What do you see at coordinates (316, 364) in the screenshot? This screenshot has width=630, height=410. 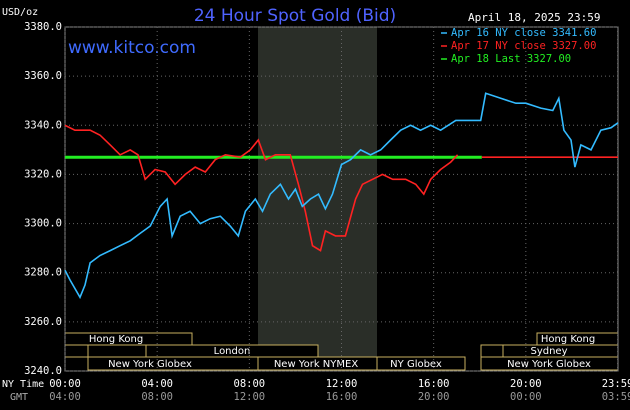 I see `session-label: New York NYMEX` at bounding box center [316, 364].